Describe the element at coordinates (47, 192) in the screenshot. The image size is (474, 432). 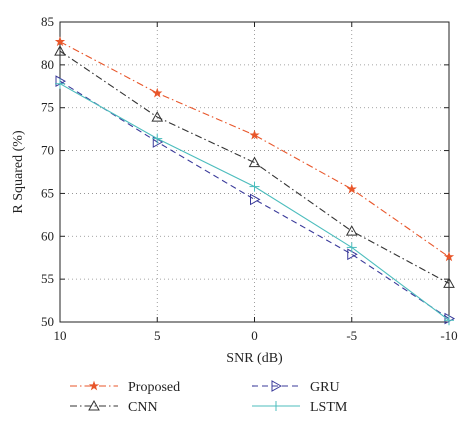
I see `y-tick-label: 65` at that location.